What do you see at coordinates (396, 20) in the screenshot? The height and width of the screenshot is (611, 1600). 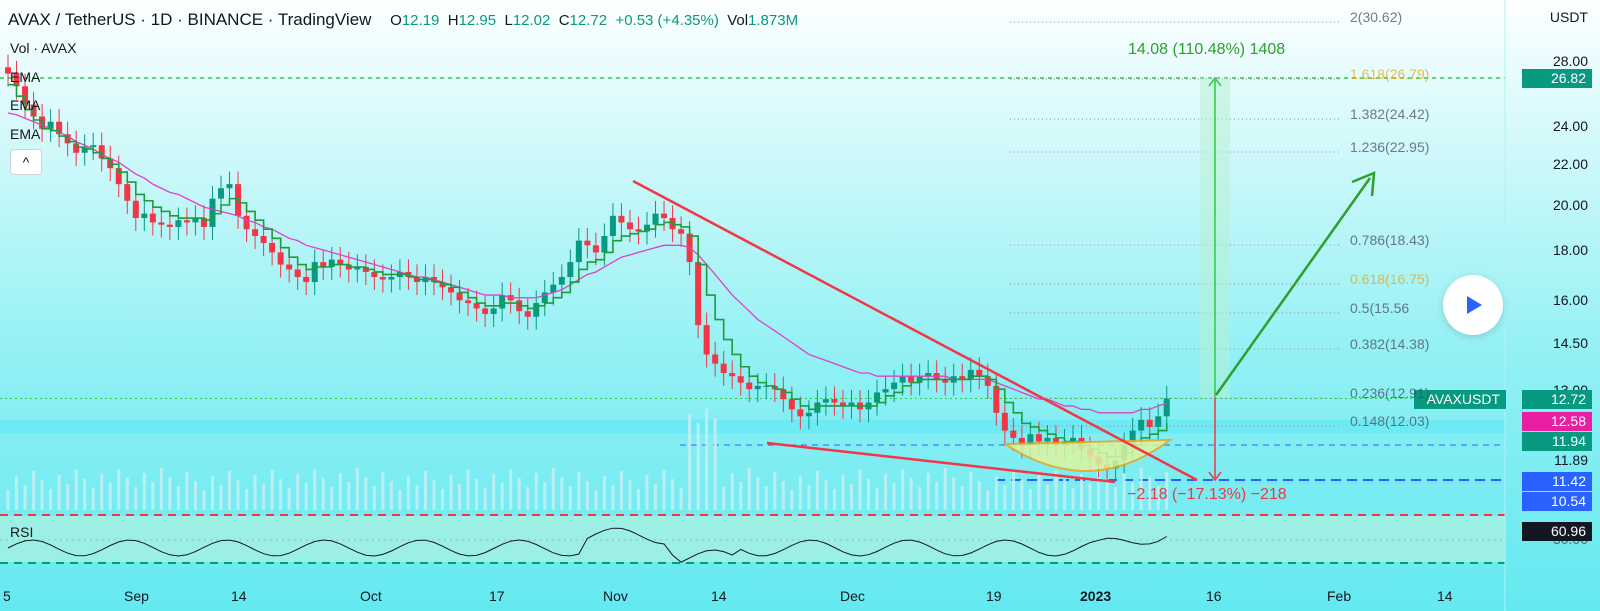 I see `open-label: O` at bounding box center [396, 20].